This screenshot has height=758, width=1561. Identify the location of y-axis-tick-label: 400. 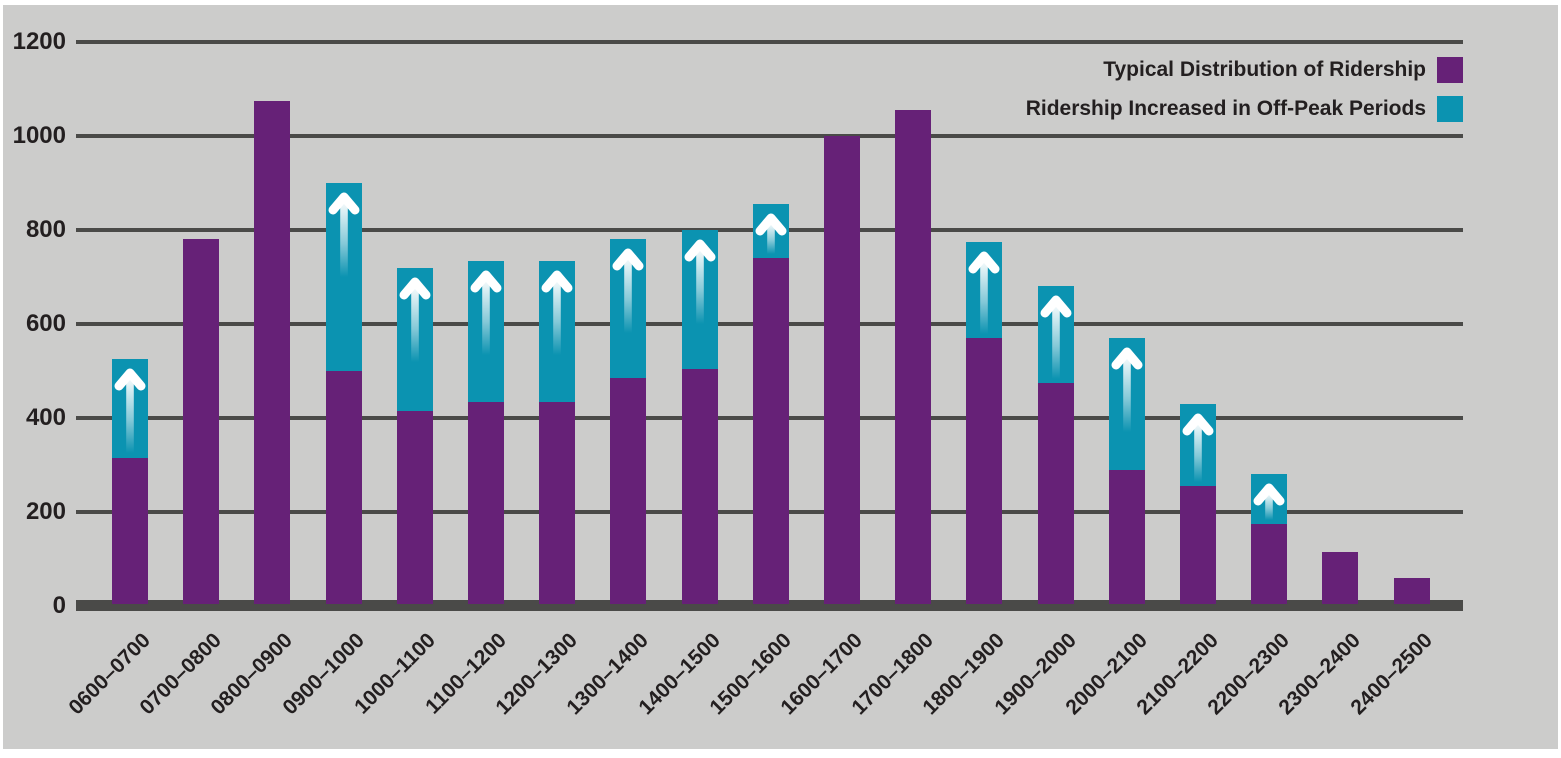
(45, 417).